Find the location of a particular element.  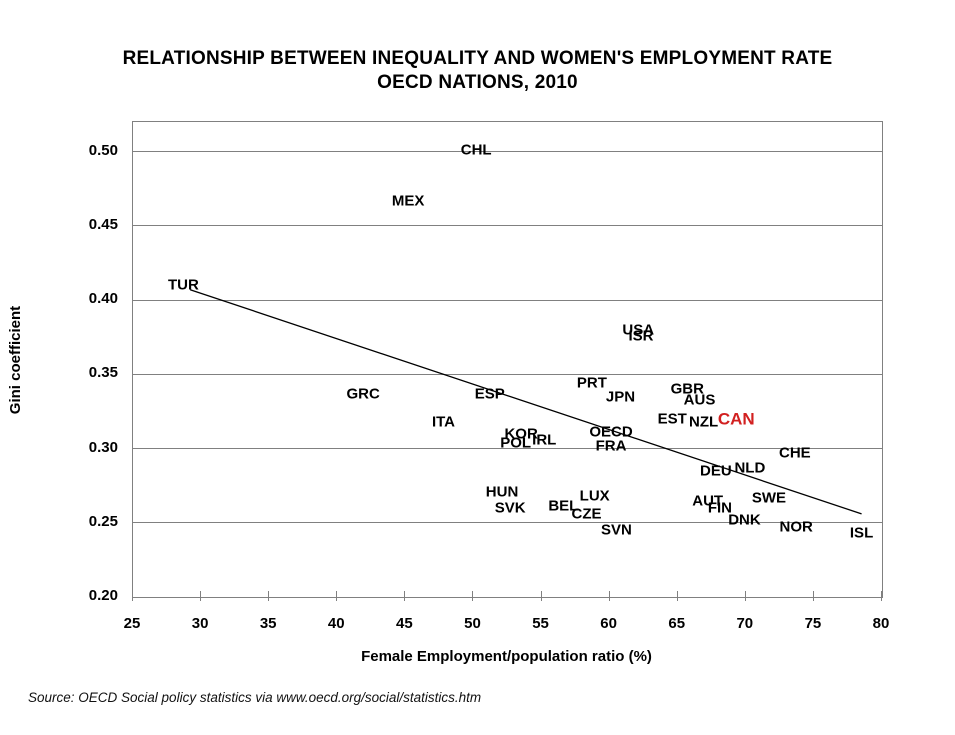

chart-title-line2: OECD NATIONS, 2010 is located at coordinates (477, 82).